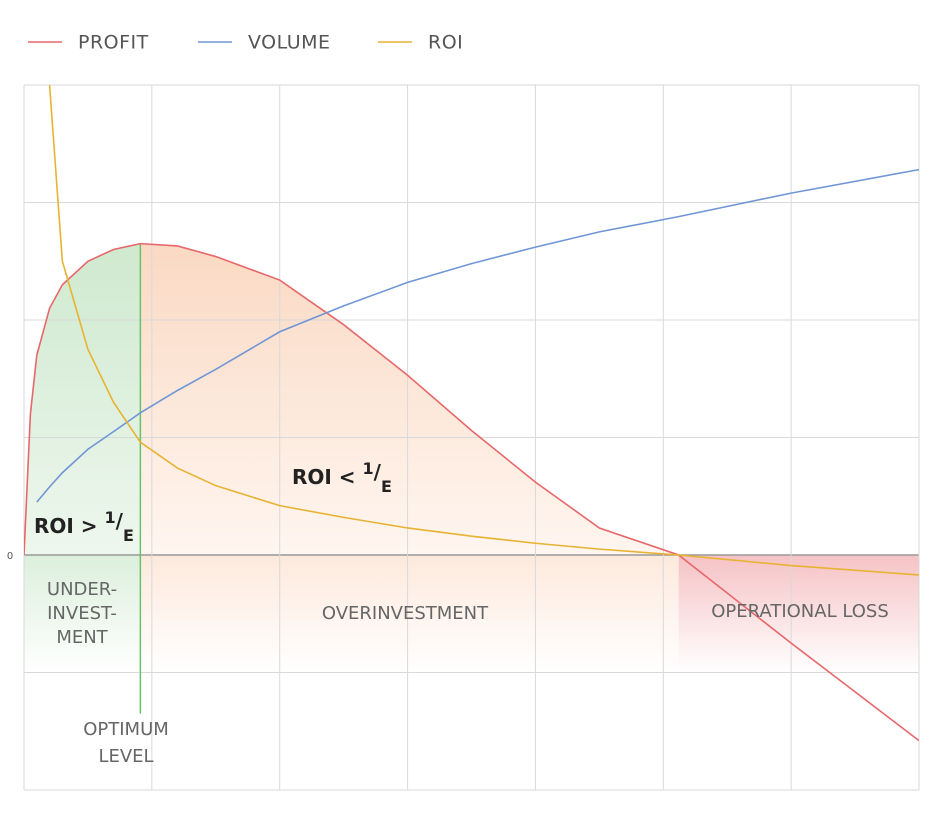 This screenshot has width=943, height=816. What do you see at coordinates (327, 477) in the screenshot?
I see `text: ROI <` at bounding box center [327, 477].